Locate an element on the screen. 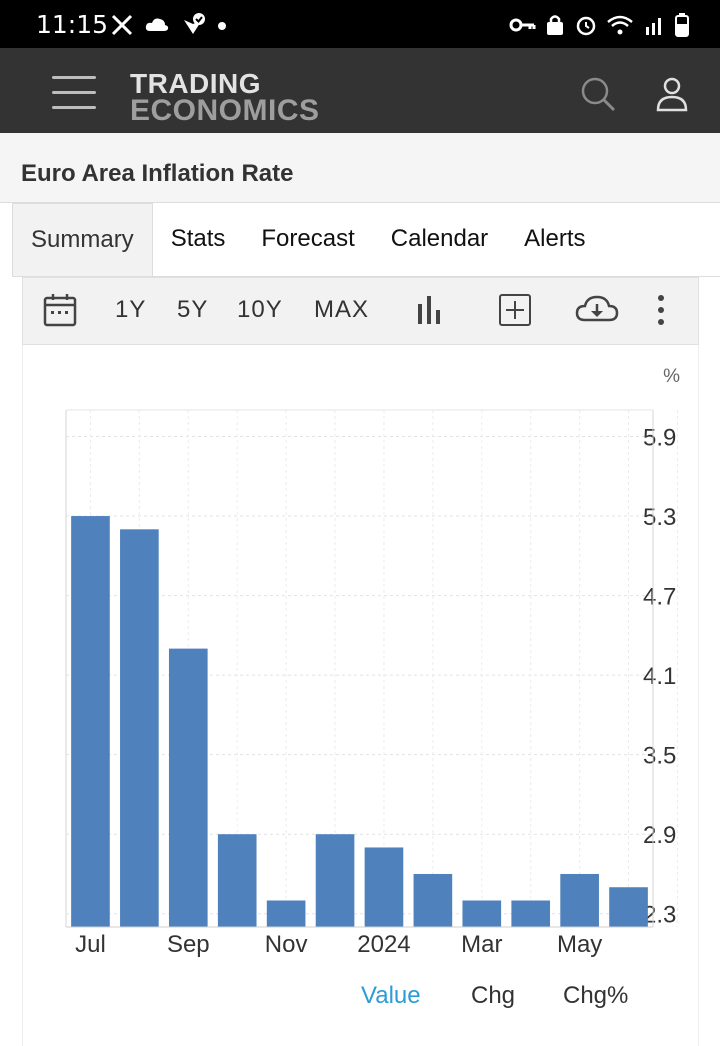  add-icon is located at coordinates (515, 310).